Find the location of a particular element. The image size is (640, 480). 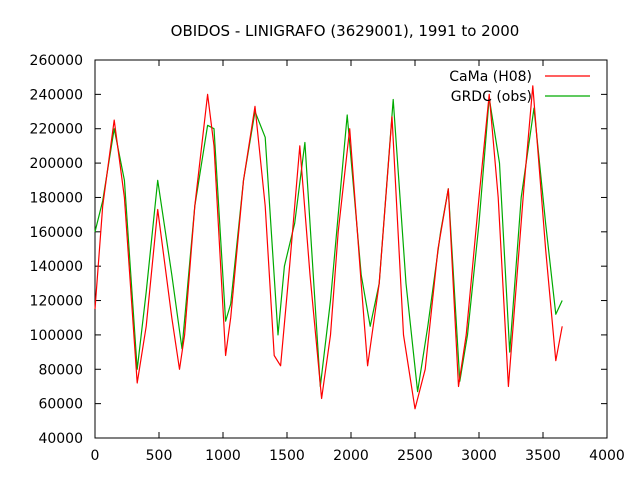

y-tick-label: 180000 is located at coordinates (56, 198).